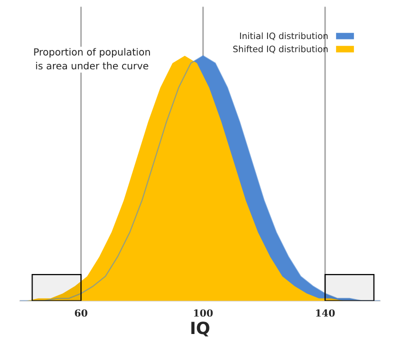 The height and width of the screenshot is (338, 400). I want to click on x-tick-label: 140, so click(325, 313).